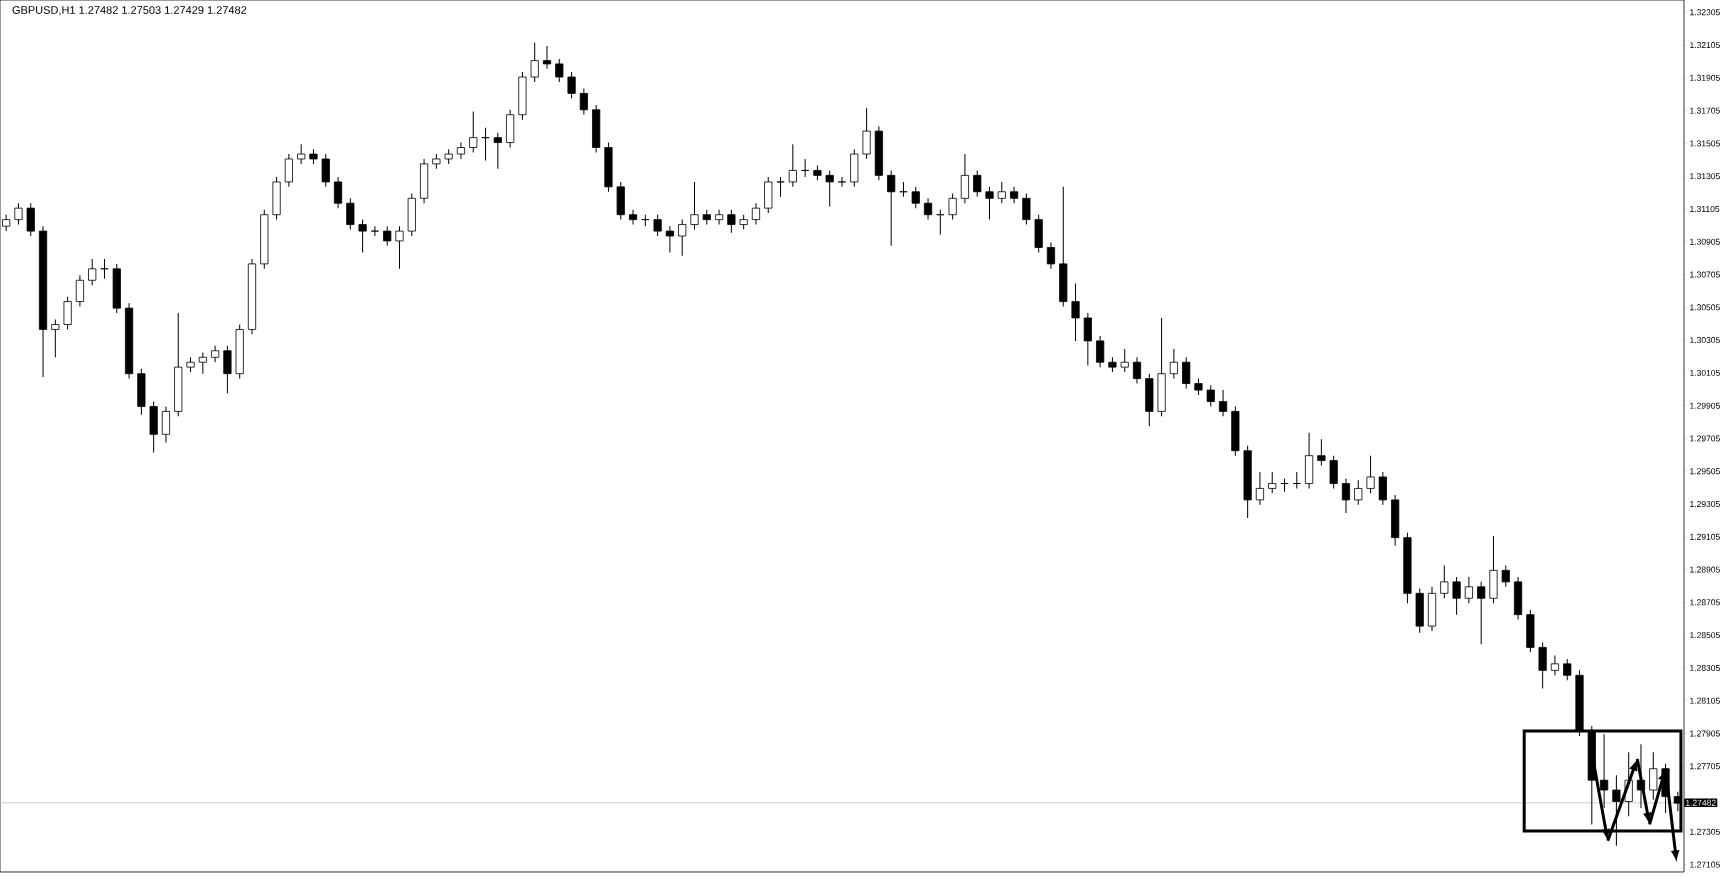  Describe the element at coordinates (1705, 733) in the screenshot. I see `y-tick-label: 1.27905` at that location.